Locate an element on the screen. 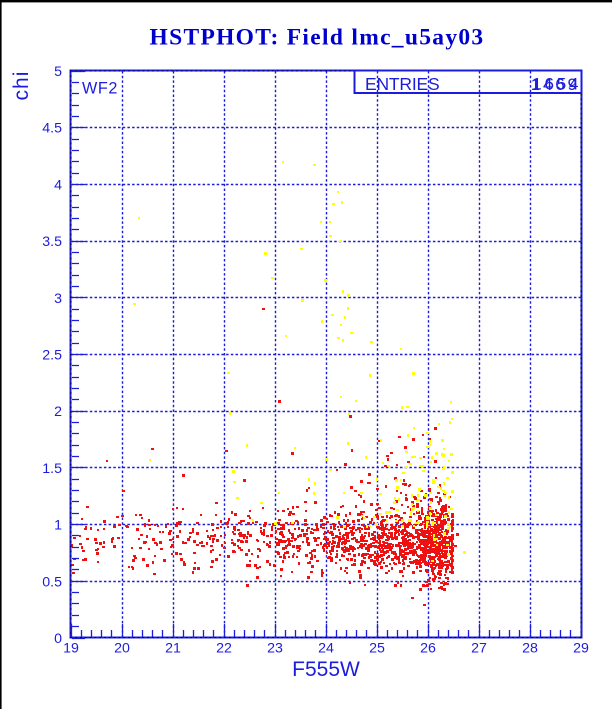  svg-text: 27 is located at coordinates (479, 649).